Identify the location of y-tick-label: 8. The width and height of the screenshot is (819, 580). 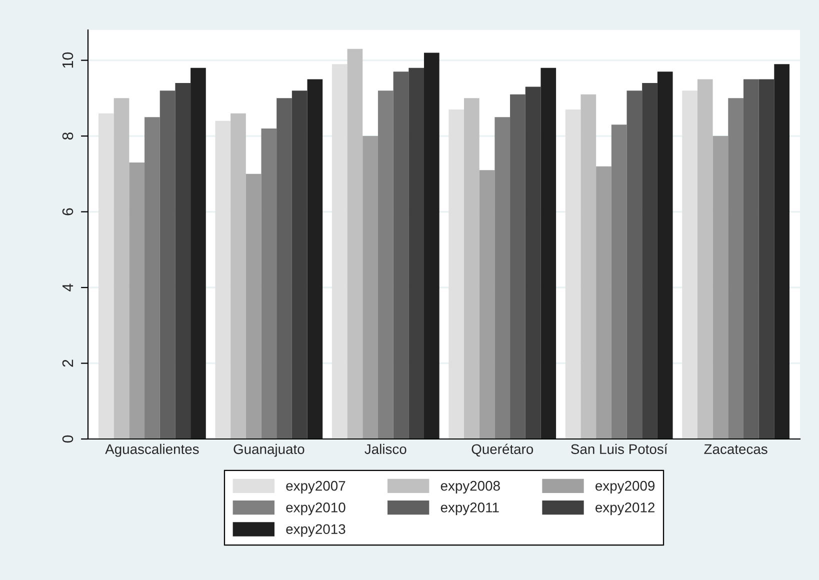
(68, 136).